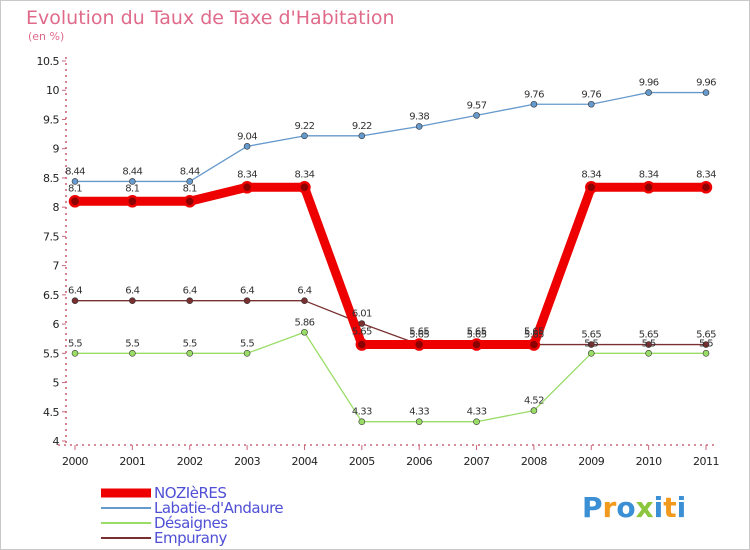 Image resolution: width=750 pixels, height=550 pixels. Describe the element at coordinates (75, 461) in the screenshot. I see `x-tick-label: 2000` at that location.